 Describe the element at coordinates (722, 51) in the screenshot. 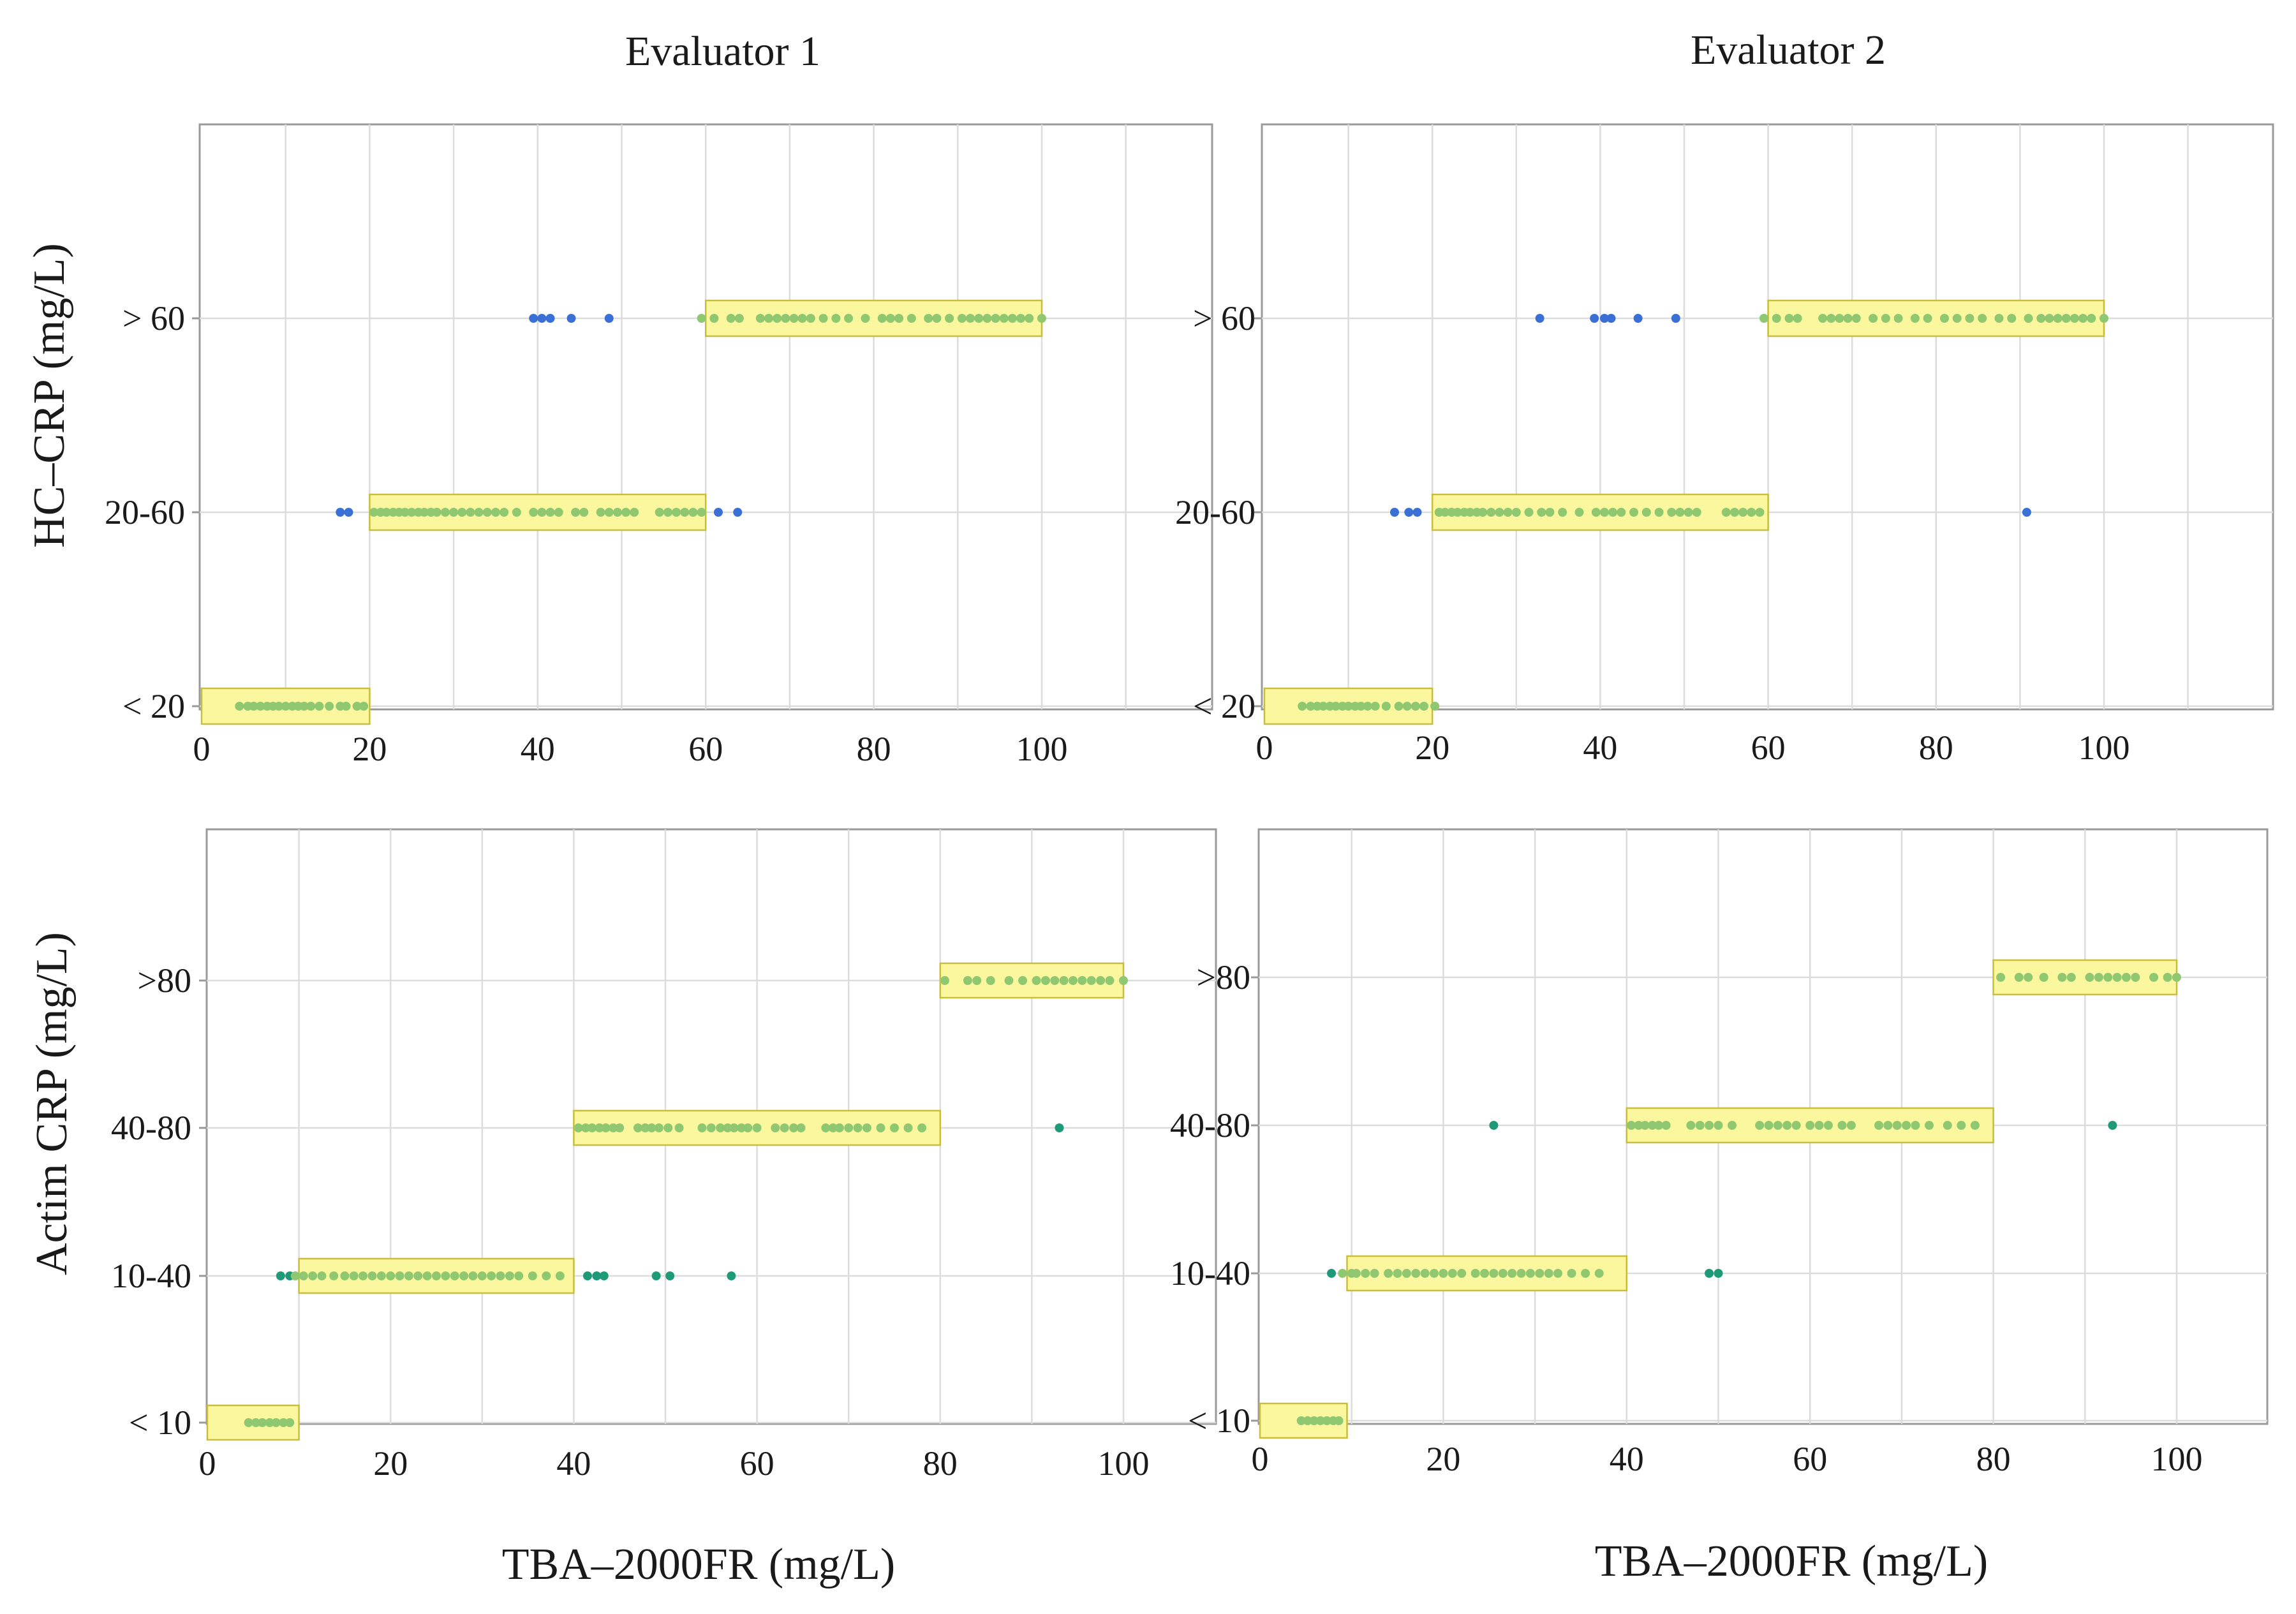

I see `column-title-evaluator-1: Evaluator 1` at that location.